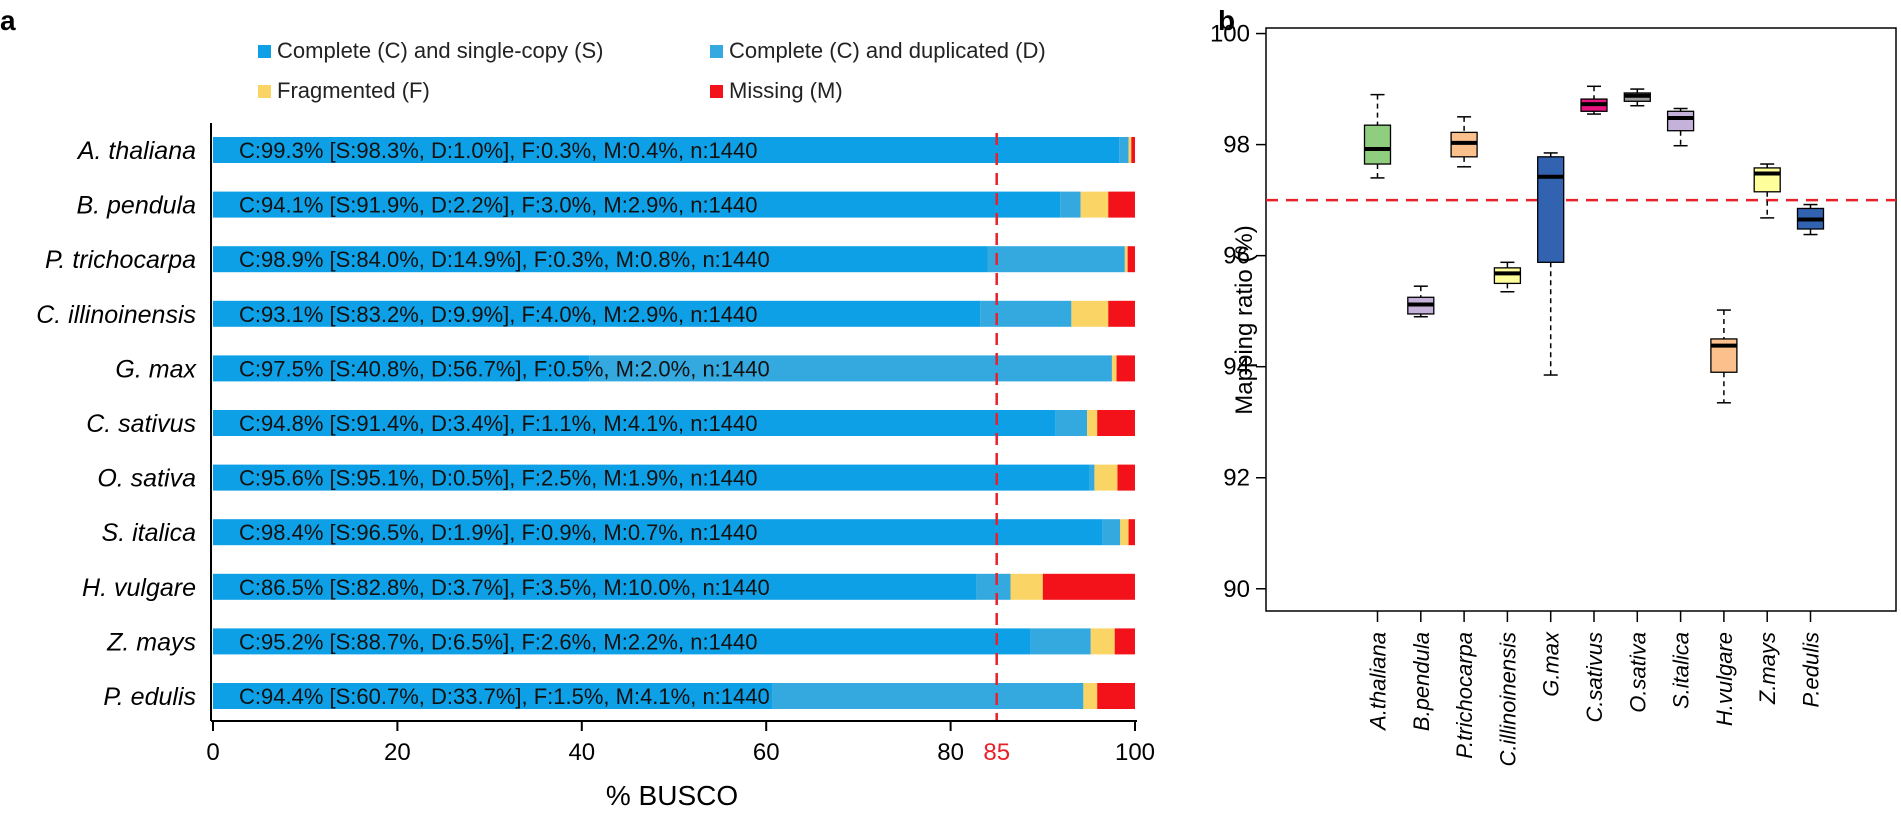  I want to click on bar-o-sativa-fragmented, so click(1106, 477).